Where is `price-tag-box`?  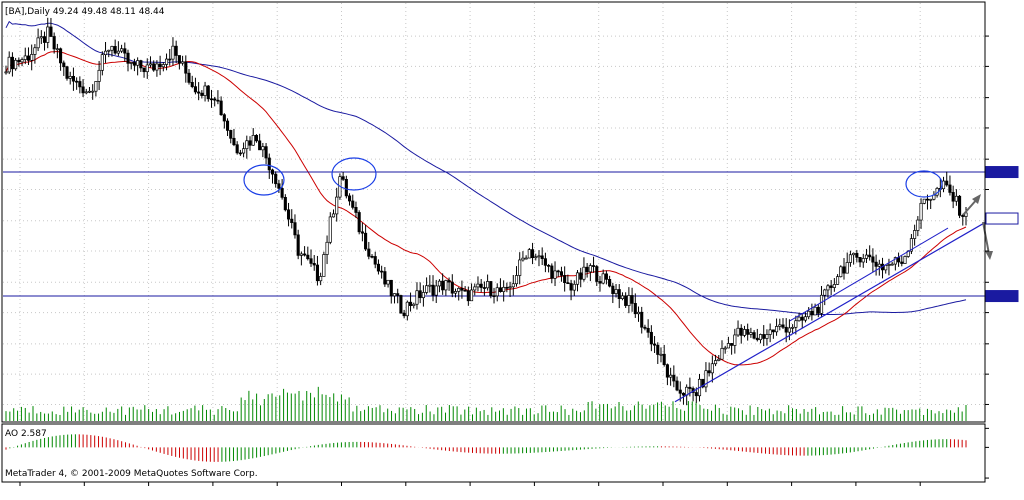 price-tag-box is located at coordinates (1002, 172).